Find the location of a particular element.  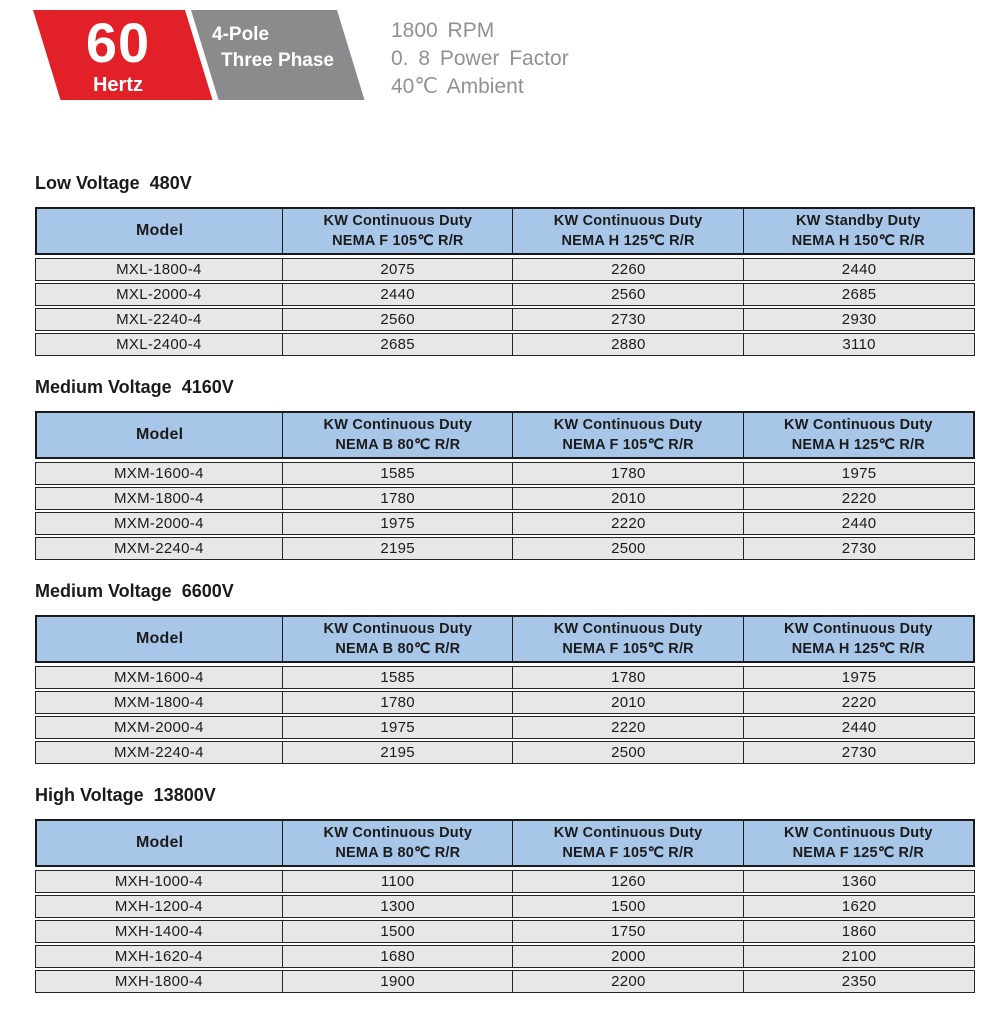

rating-specs: 1800 RPM 0. 8 Power Factor 40℃ Ambient is located at coordinates (480, 59).